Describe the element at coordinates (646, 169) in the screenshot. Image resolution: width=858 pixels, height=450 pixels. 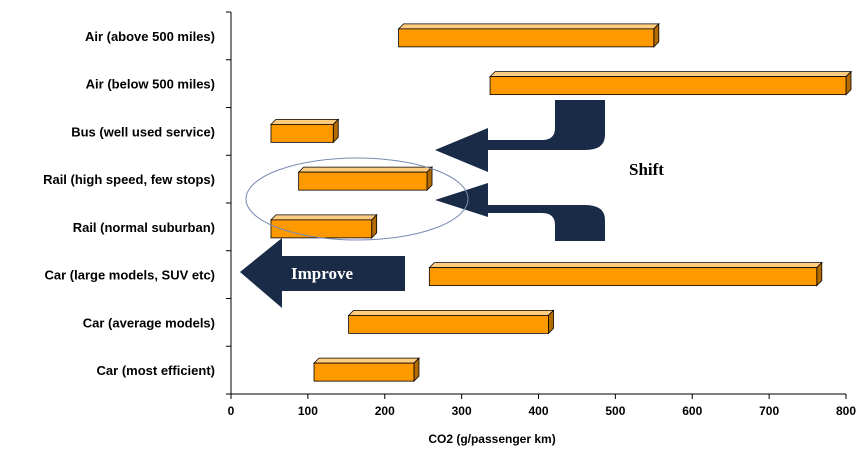
I see `shift-label: Shift` at that location.